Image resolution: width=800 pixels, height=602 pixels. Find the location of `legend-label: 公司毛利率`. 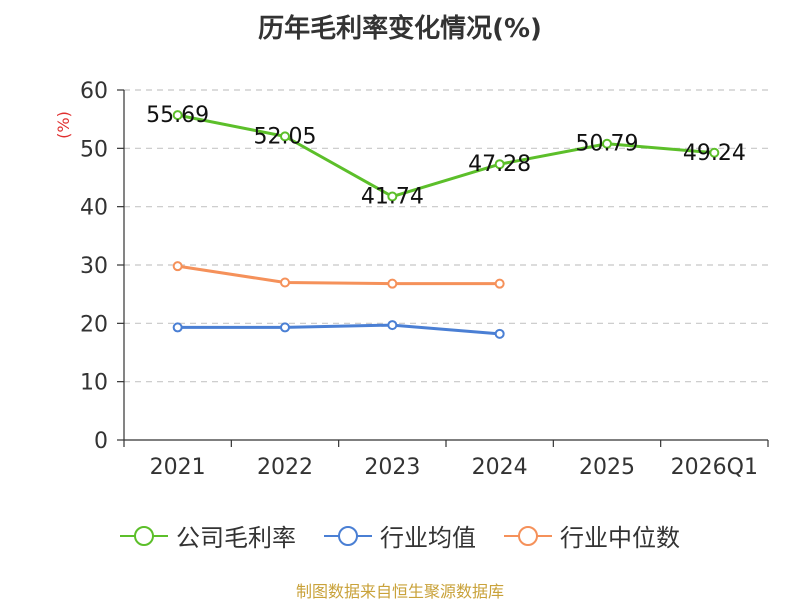

legend-label: 公司毛利率 is located at coordinates (236, 538).